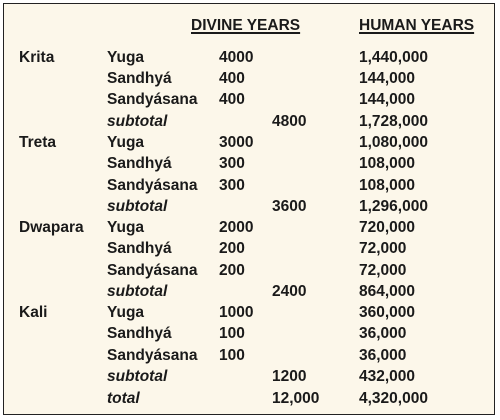 The image size is (500, 420). Describe the element at coordinates (289, 291) in the screenshot. I see `subtotal-value: 2400` at that location.